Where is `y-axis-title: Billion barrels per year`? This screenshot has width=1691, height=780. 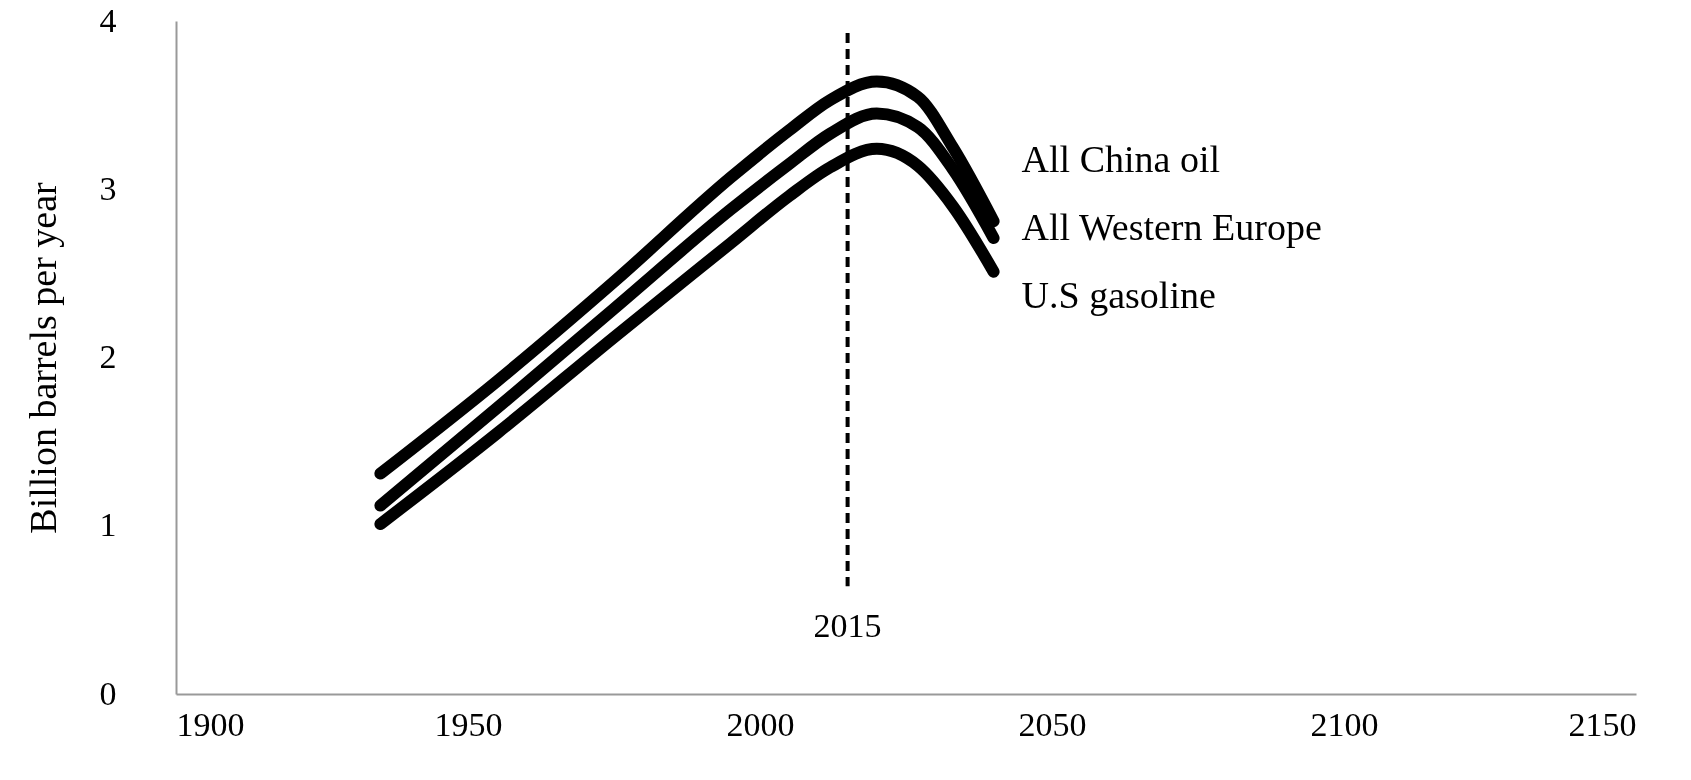
y-axis-title: Billion barrels per year is located at coordinates (42, 357).